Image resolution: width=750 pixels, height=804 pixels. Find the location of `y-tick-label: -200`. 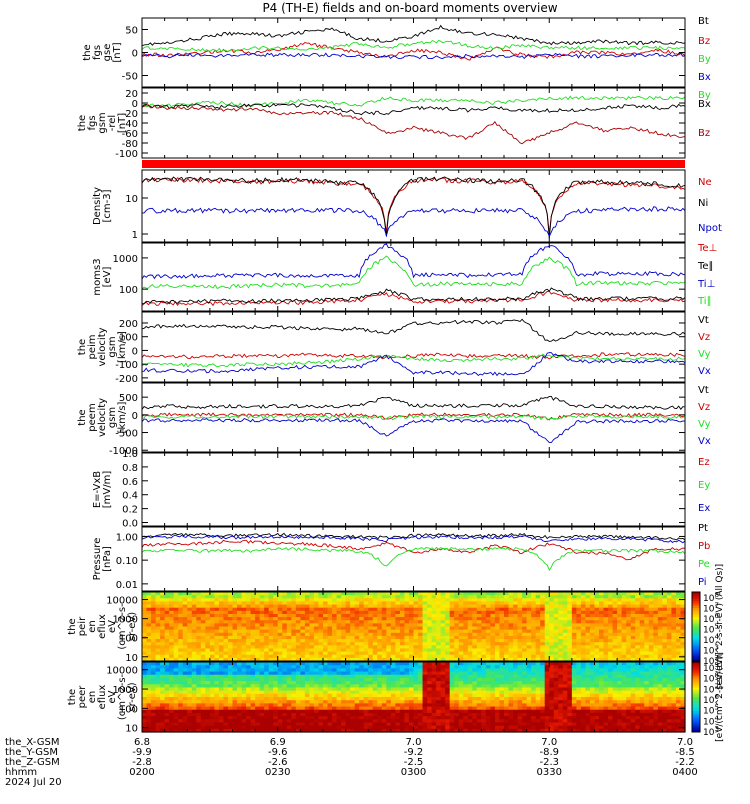

y-tick-label: -200 is located at coordinates (126, 379).